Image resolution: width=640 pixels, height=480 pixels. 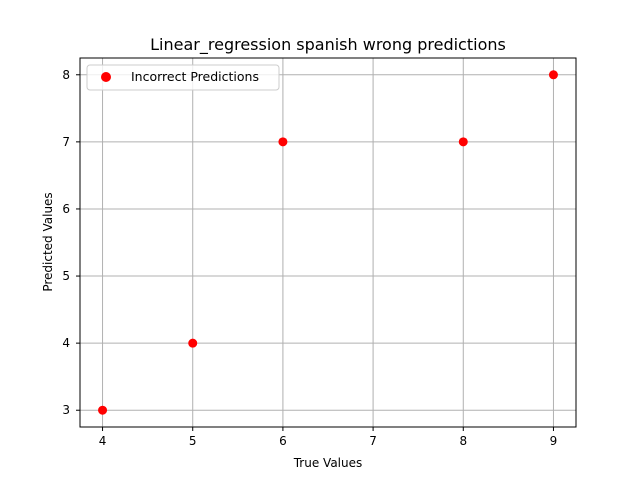 What do you see at coordinates (195, 76) in the screenshot?
I see `legend-label: Incorrect Predictions` at bounding box center [195, 76].